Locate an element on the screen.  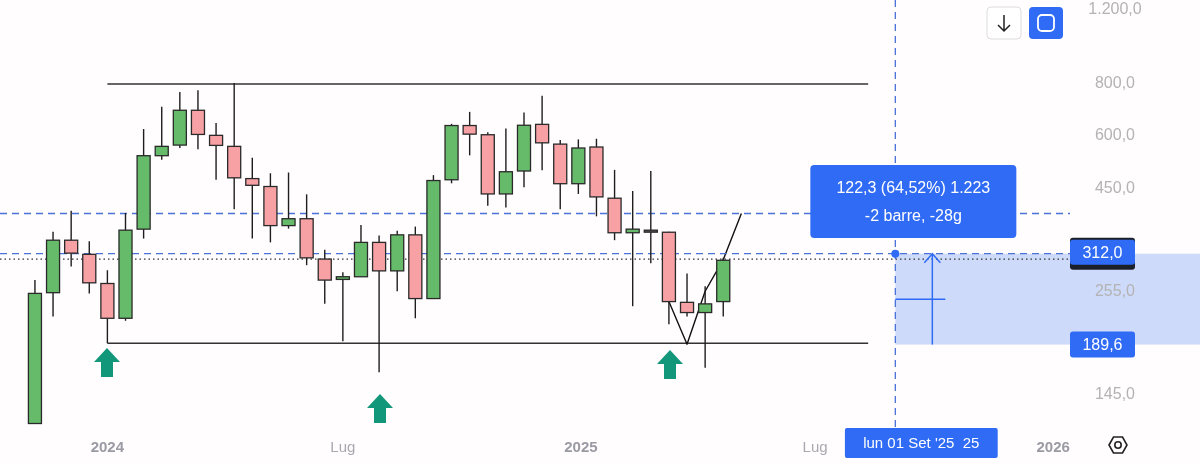
y-tick-label: 255,0 is located at coordinates (1115, 291).